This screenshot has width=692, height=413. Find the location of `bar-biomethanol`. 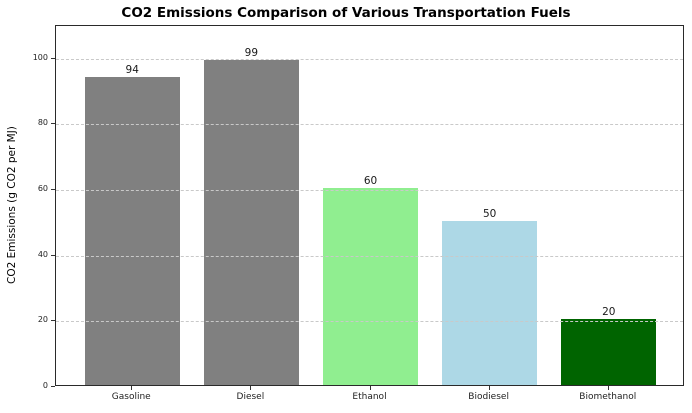

bar-biomethanol is located at coordinates (609, 352).